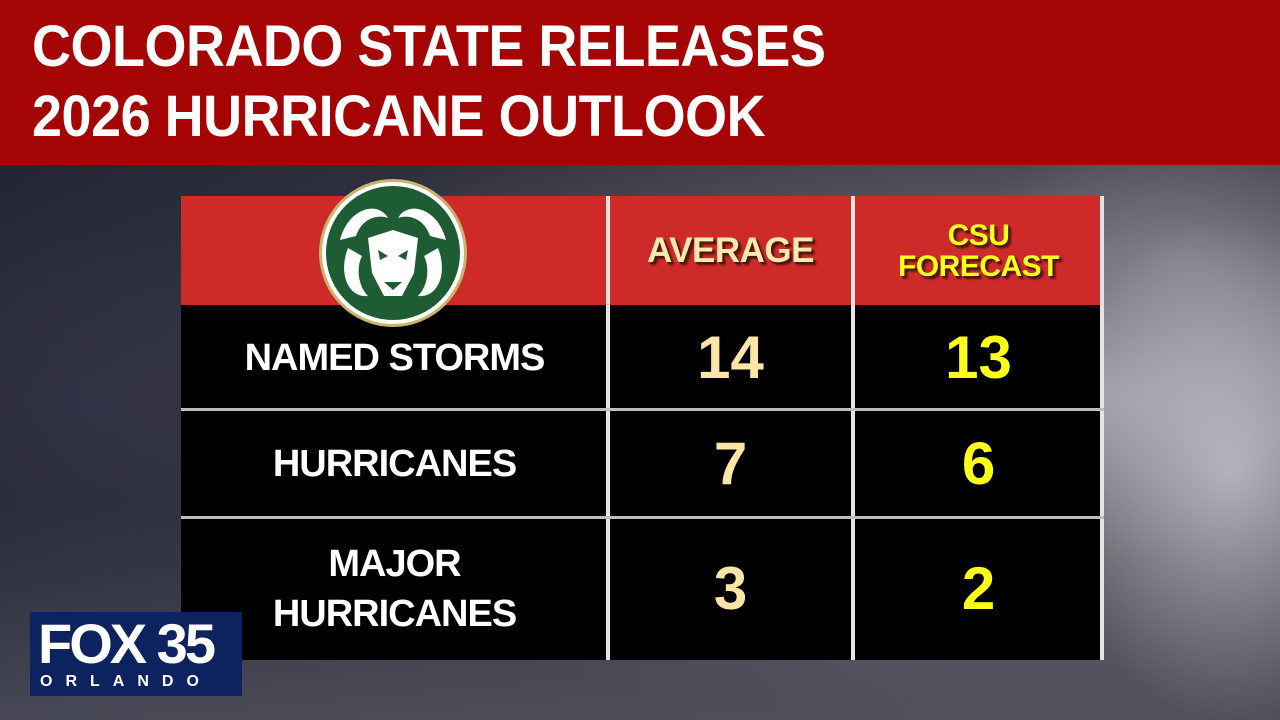 The width and height of the screenshot is (1280, 720). I want to click on csu-column-header-line1: CSU, so click(978, 235).